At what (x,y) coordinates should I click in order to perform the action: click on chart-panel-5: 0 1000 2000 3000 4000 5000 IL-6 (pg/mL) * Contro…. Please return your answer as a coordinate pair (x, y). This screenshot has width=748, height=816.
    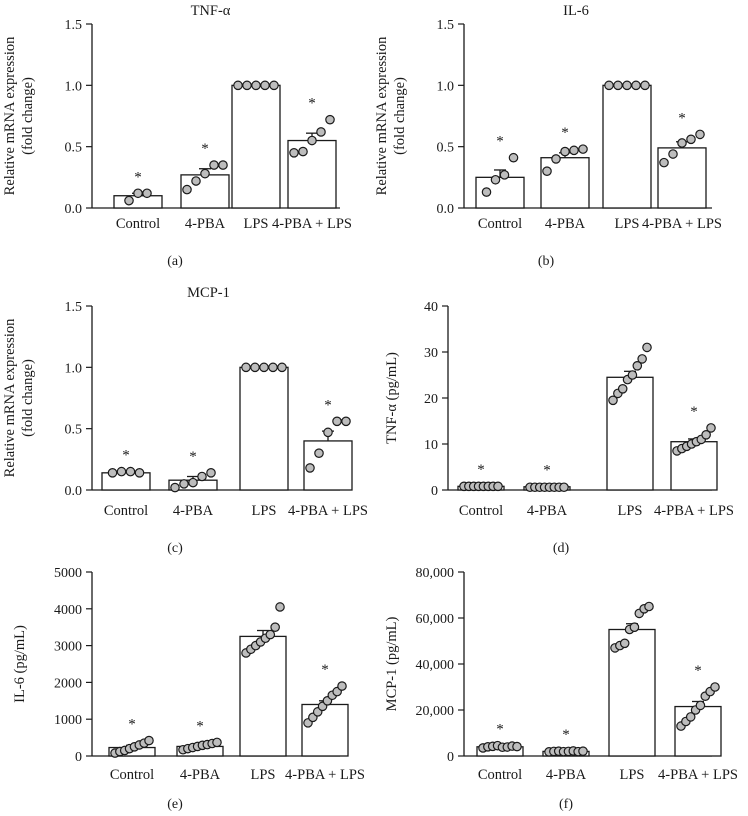
    Looking at the image, I should click on (188, 689).